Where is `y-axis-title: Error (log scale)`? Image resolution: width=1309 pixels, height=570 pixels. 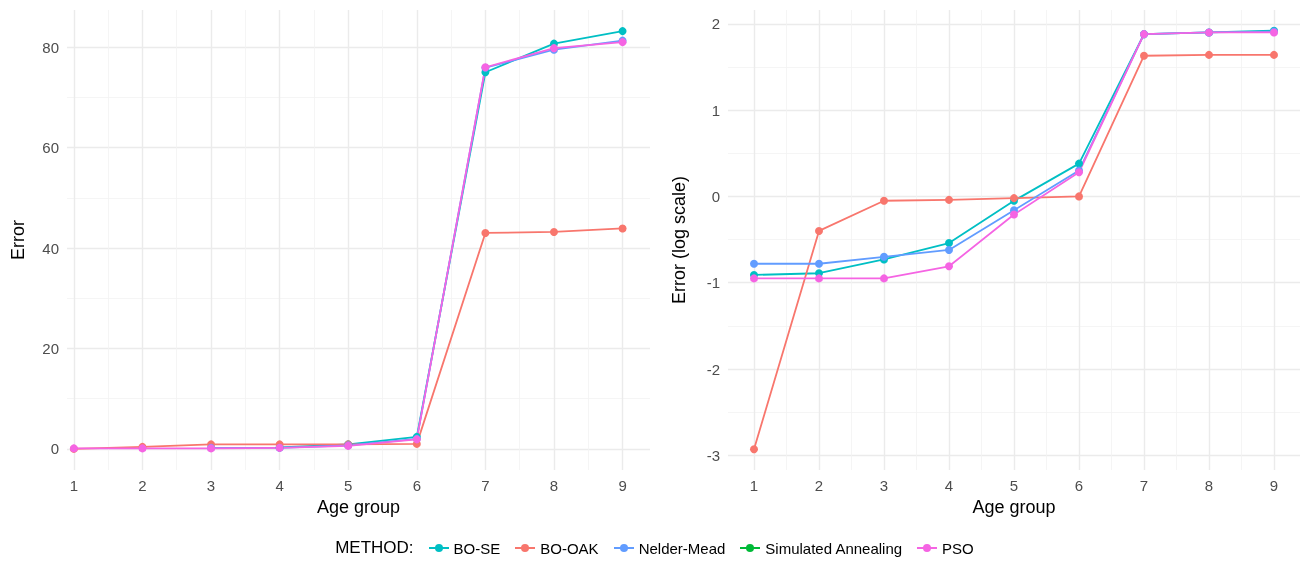 y-axis-title: Error (log scale) is located at coordinates (679, 240).